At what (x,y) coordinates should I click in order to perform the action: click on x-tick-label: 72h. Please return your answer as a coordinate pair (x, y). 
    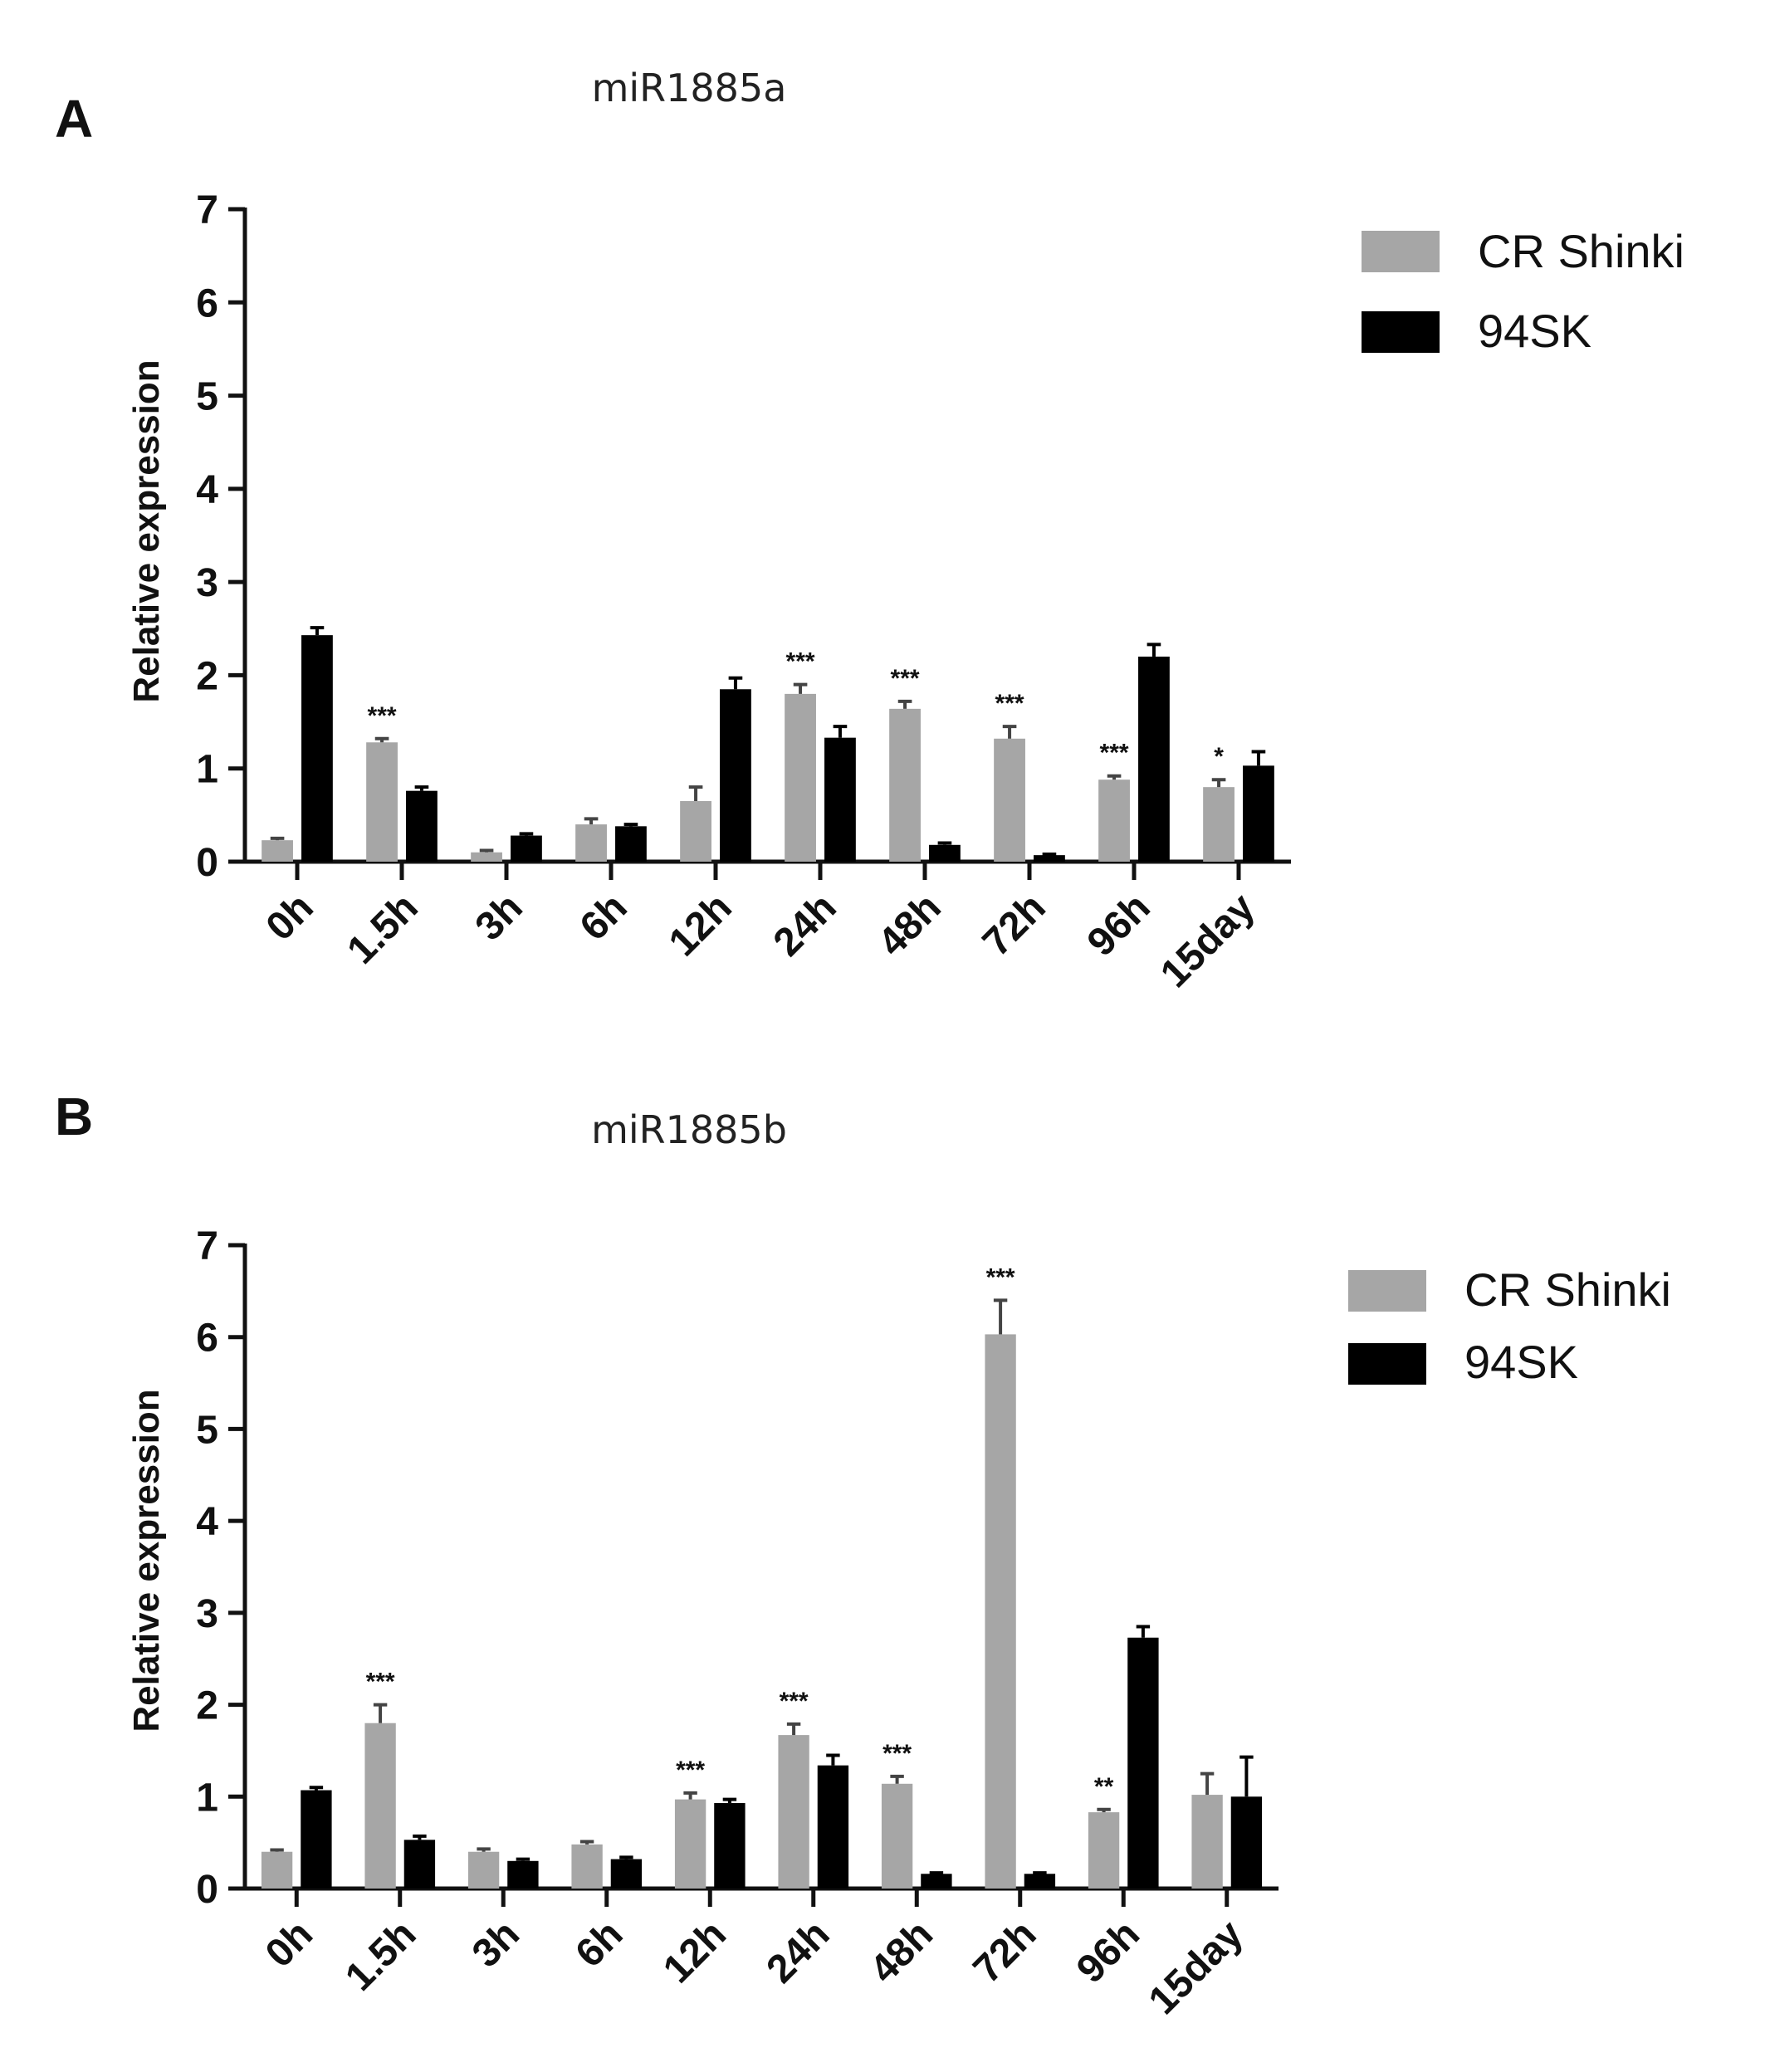
    Looking at the image, I should click on (1005, 1952).